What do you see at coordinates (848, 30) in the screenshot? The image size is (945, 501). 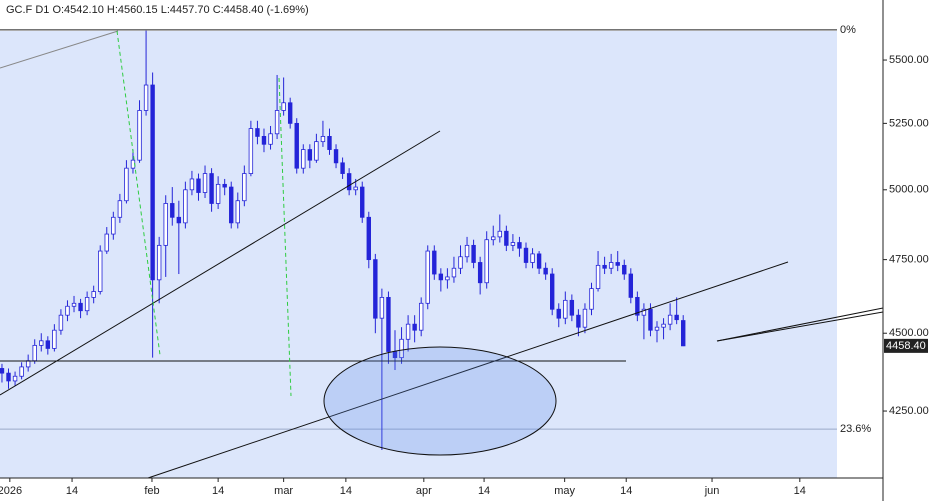 I see `fib-label: 0%` at bounding box center [848, 30].